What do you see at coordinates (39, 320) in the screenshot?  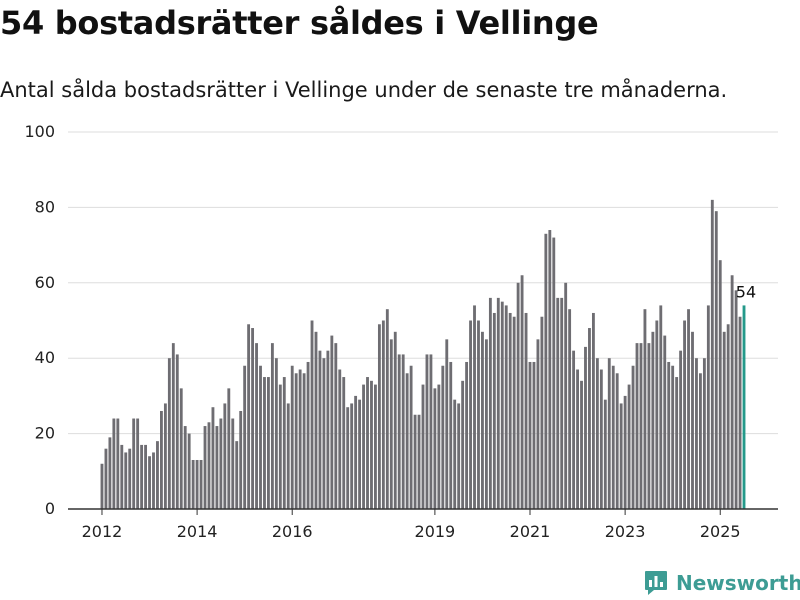 I see `y-axis-tick-labels: 0 20 40 60 80 100` at bounding box center [39, 320].